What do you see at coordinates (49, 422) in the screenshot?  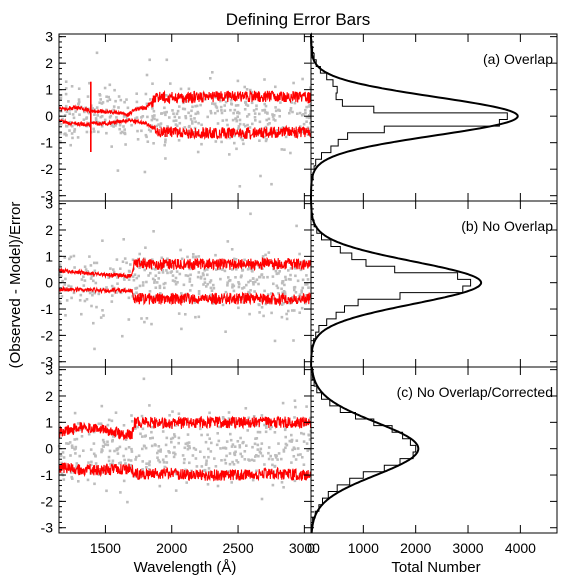 I see `y-tick-label: 1` at bounding box center [49, 422].